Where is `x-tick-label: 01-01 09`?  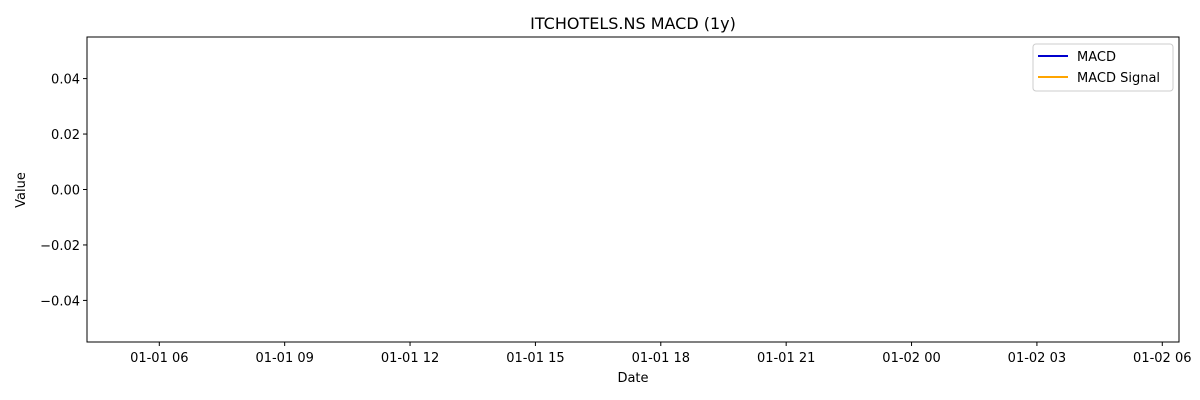 x-tick-label: 01-01 09 is located at coordinates (284, 358).